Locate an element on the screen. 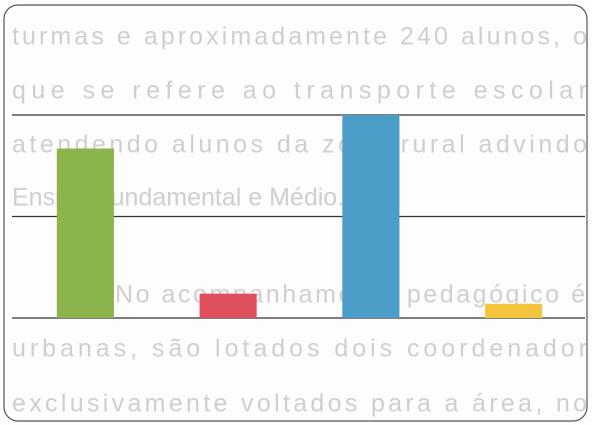 The image size is (592, 425). background-text: exclusivamente voltados para a área, no is located at coordinates (299, 404).